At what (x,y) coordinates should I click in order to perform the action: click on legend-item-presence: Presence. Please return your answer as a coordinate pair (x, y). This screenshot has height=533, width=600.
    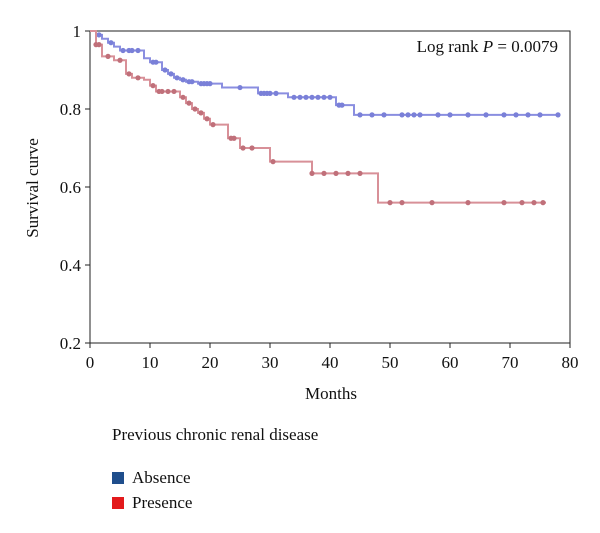
    Looking at the image, I should click on (215, 502).